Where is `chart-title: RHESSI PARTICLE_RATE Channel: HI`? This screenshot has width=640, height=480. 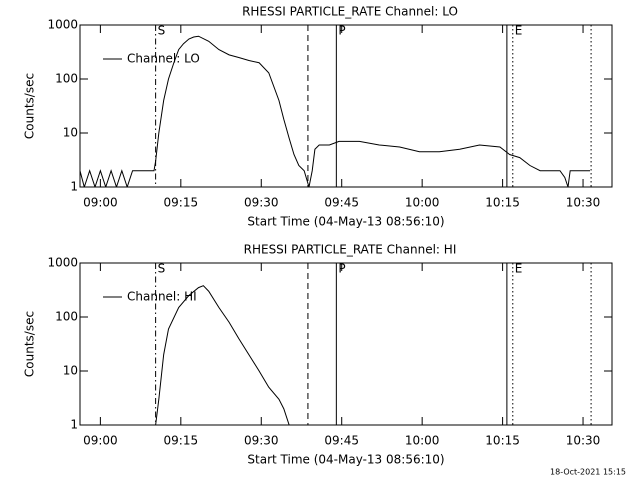 chart-title: RHESSI PARTICLE_RATE Channel: HI is located at coordinates (350, 250).